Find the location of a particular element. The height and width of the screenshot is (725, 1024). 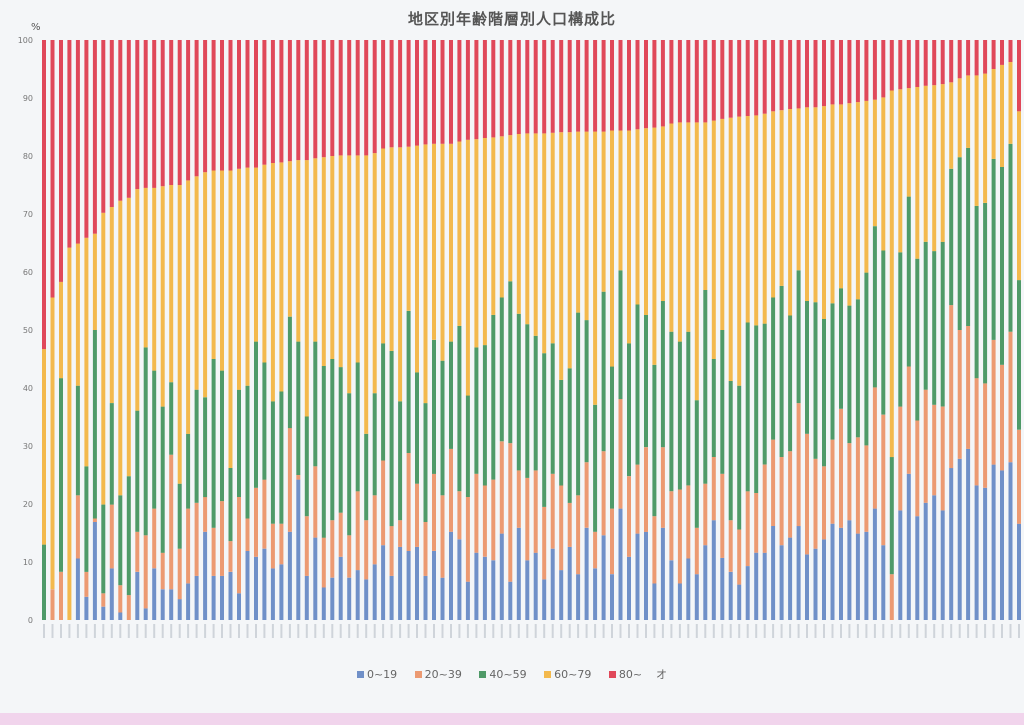

y-tick-label: 40 is located at coordinates (28, 388).